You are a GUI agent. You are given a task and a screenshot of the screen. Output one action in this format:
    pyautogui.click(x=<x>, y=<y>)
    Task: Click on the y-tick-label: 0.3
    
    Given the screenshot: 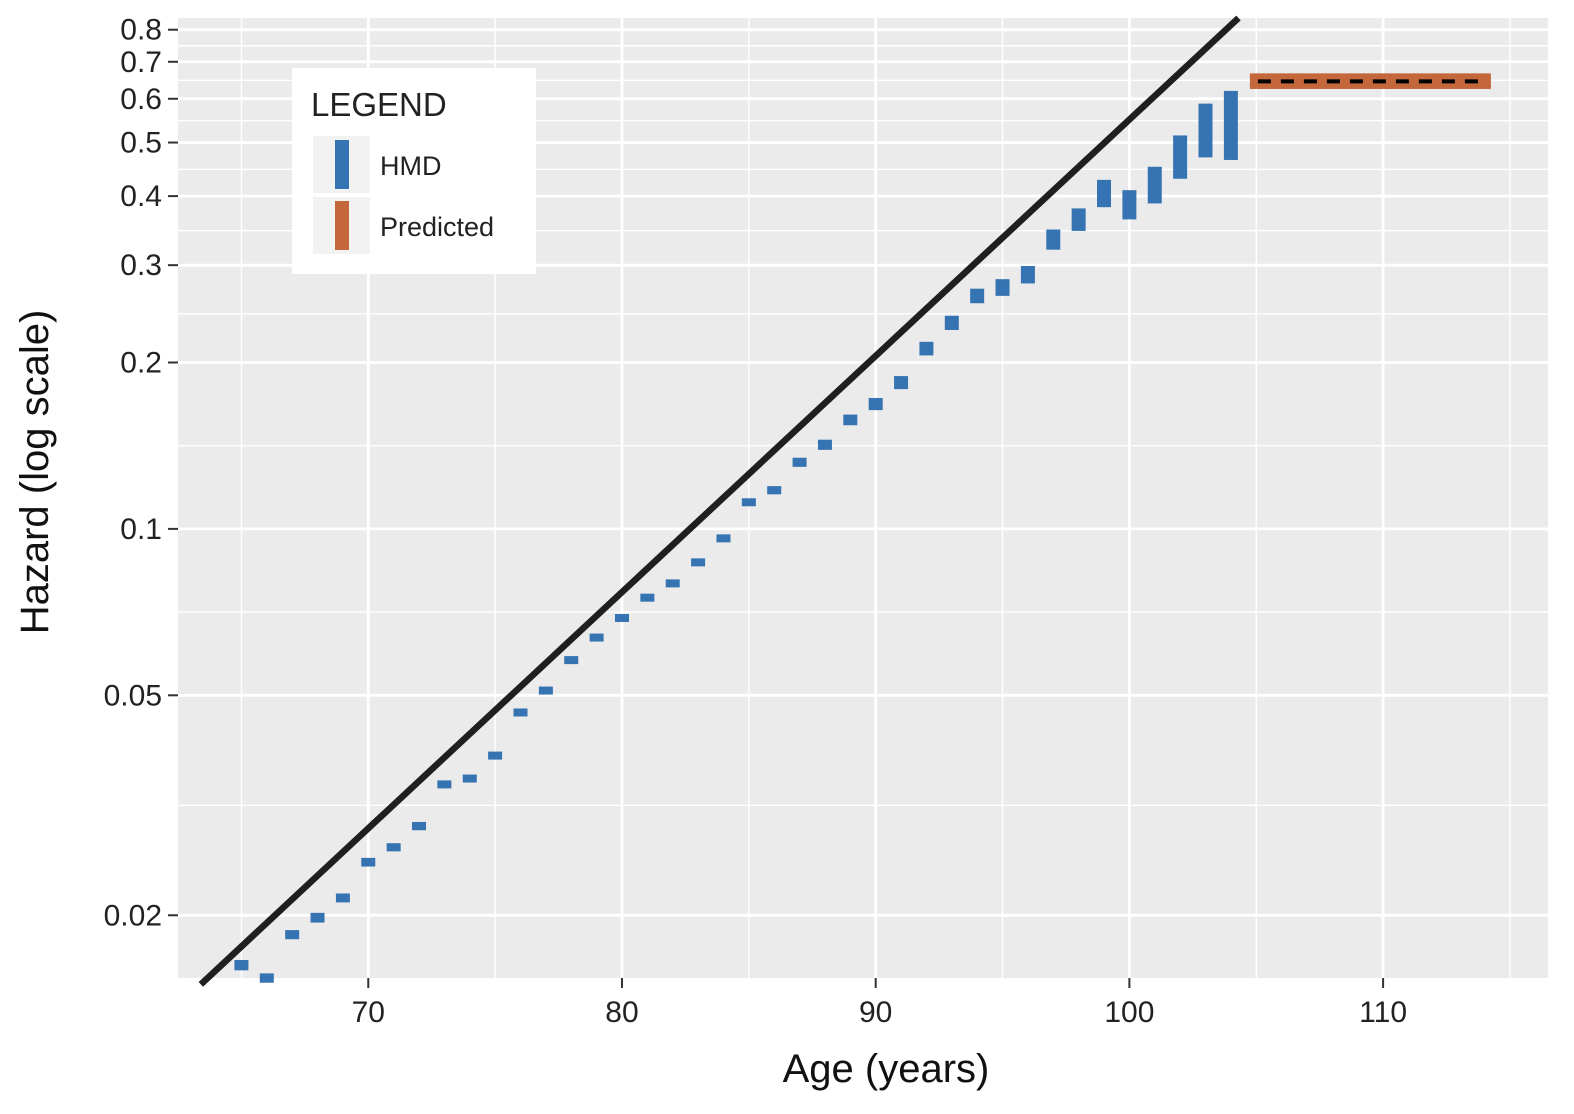 What is the action you would take?
    pyautogui.click(x=141, y=265)
    